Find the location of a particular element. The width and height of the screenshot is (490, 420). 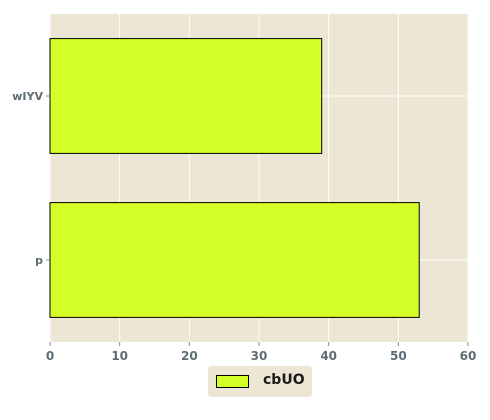

x-tick-label: 20 is located at coordinates (189, 356).